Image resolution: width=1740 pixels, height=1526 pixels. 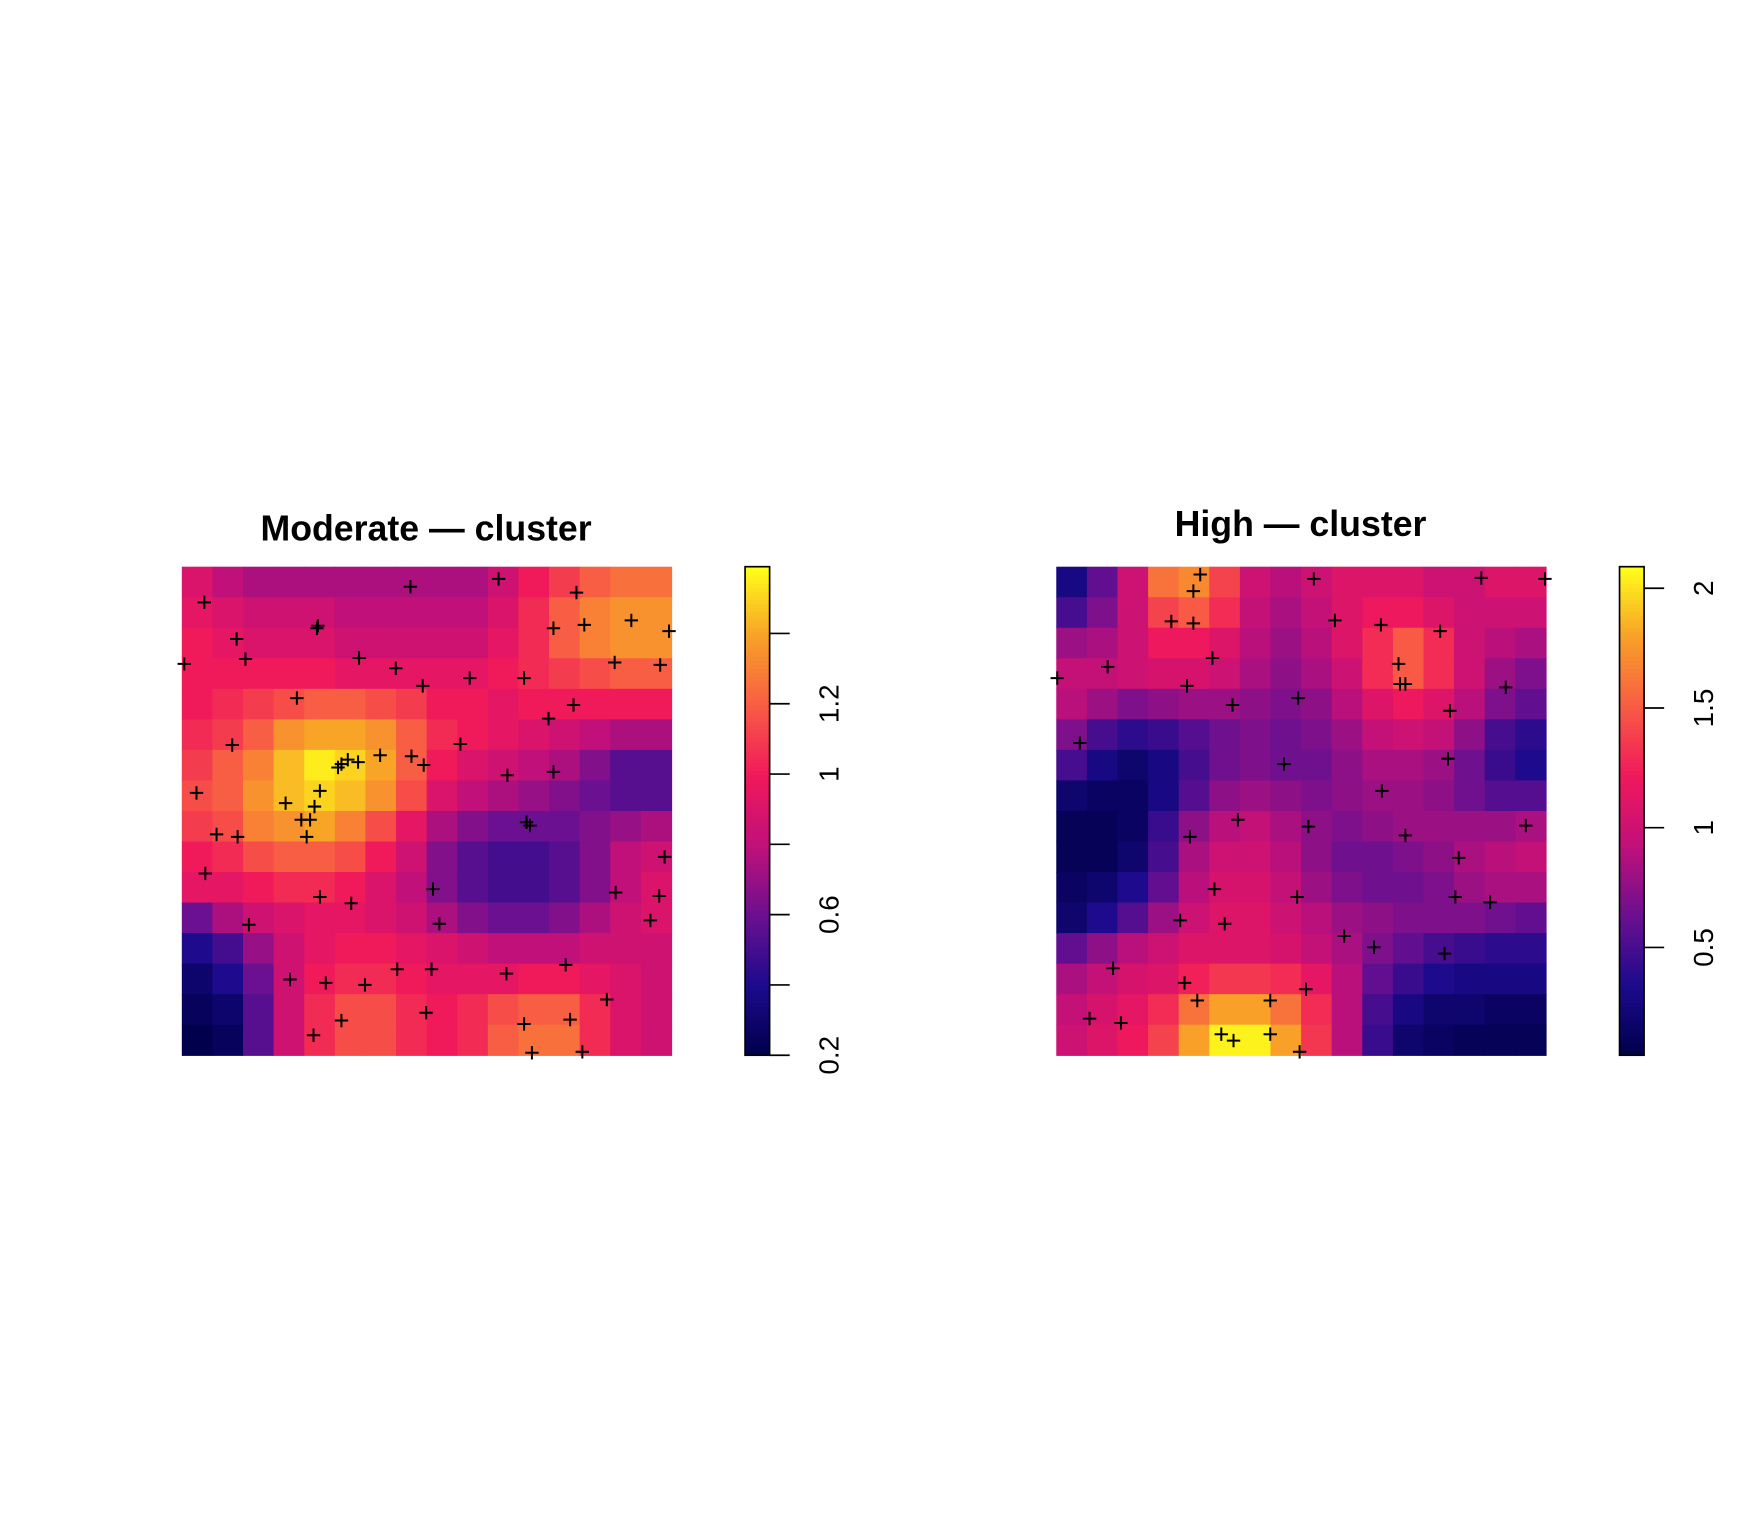 What do you see at coordinates (1703, 828) in the screenshot?
I see `colorbar-tick-label: 1` at bounding box center [1703, 828].